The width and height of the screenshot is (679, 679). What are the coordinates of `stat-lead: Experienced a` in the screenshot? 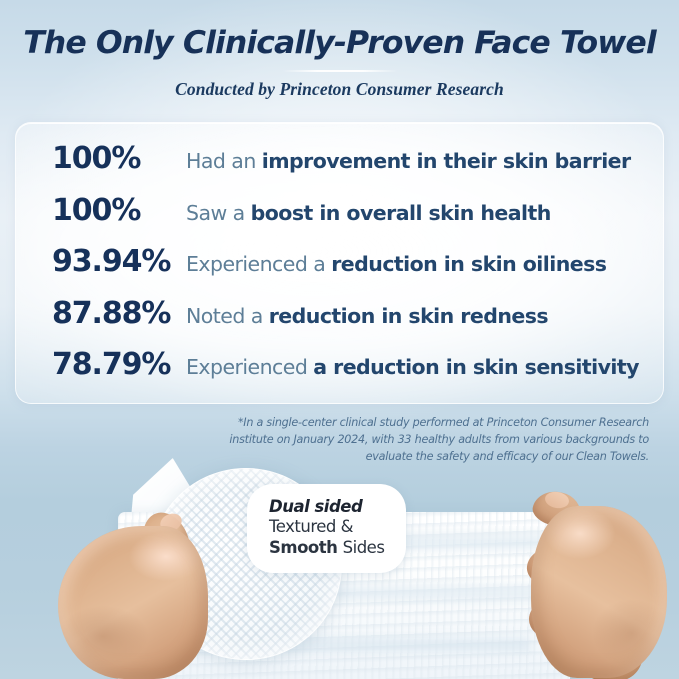 It's located at (259, 264).